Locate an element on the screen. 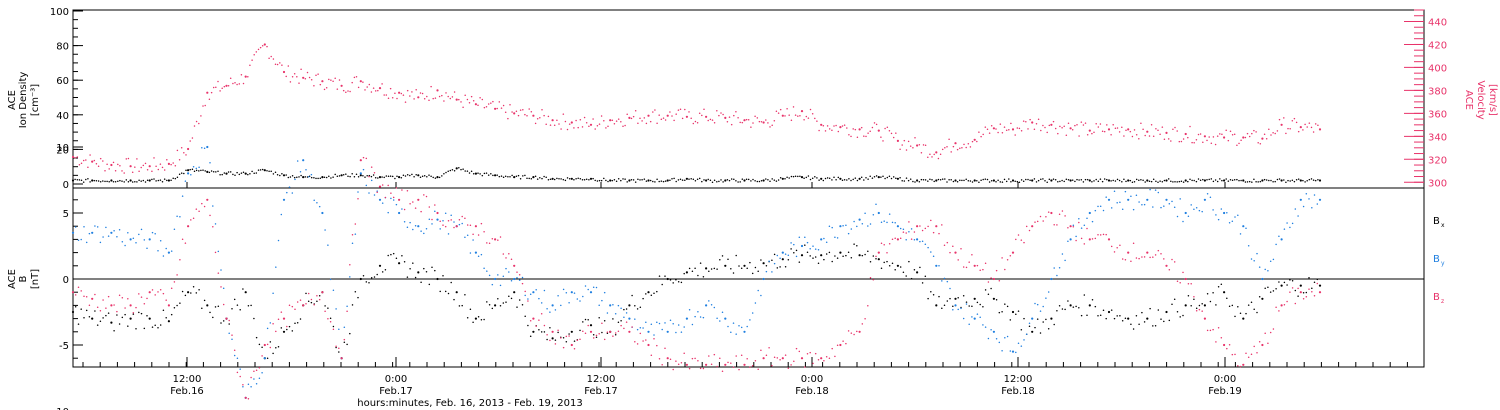 Image resolution: width=1500 pixels, height=410 pixels. by-point is located at coordinates (1051, 279).